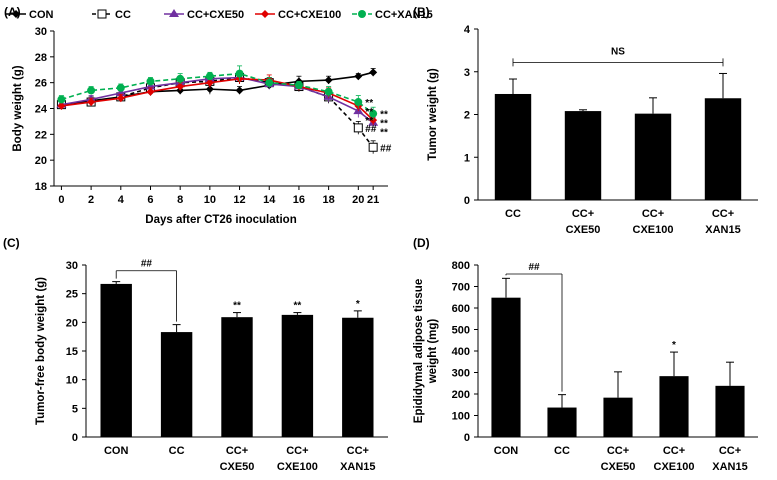 The width and height of the screenshot is (777, 480). I want to click on legend-item: CC, so click(111, 15).